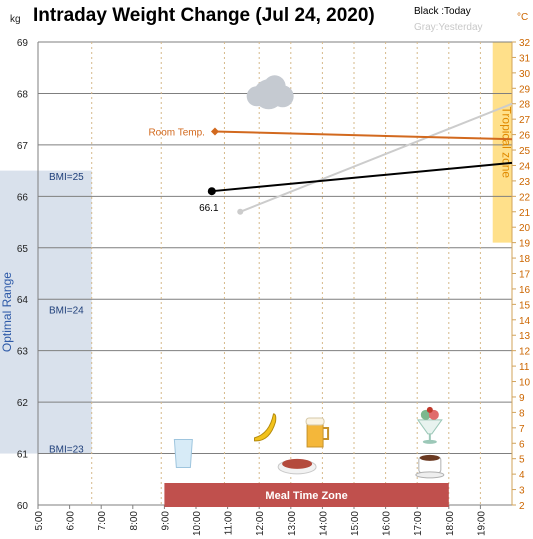  What do you see at coordinates (522, 460) in the screenshot?
I see `y-right-tick-label: 5` at bounding box center [522, 460].